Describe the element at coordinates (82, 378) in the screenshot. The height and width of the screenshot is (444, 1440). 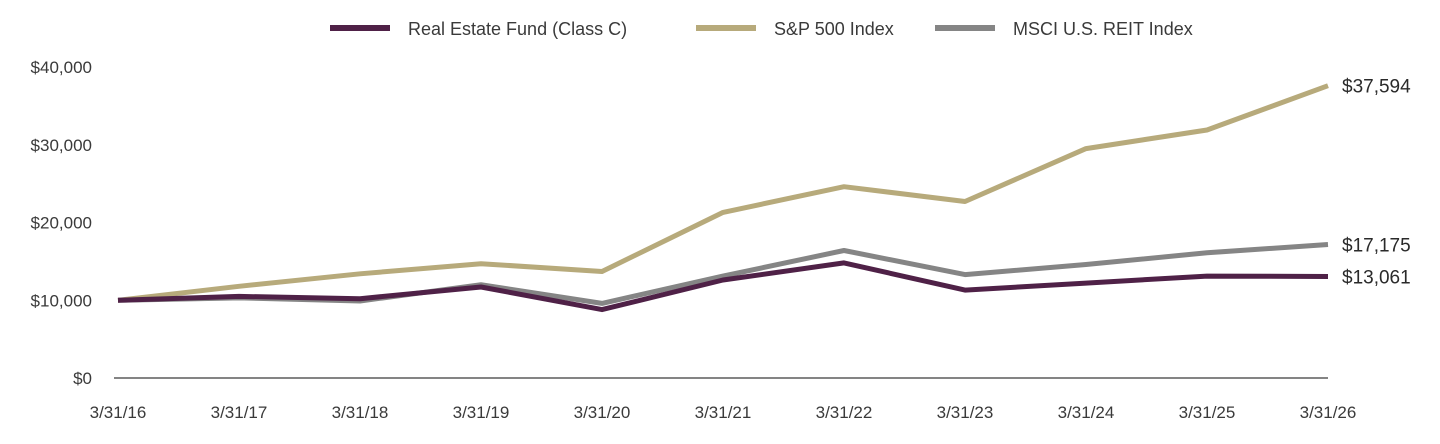
I see `y-tick-label: $0` at that location.